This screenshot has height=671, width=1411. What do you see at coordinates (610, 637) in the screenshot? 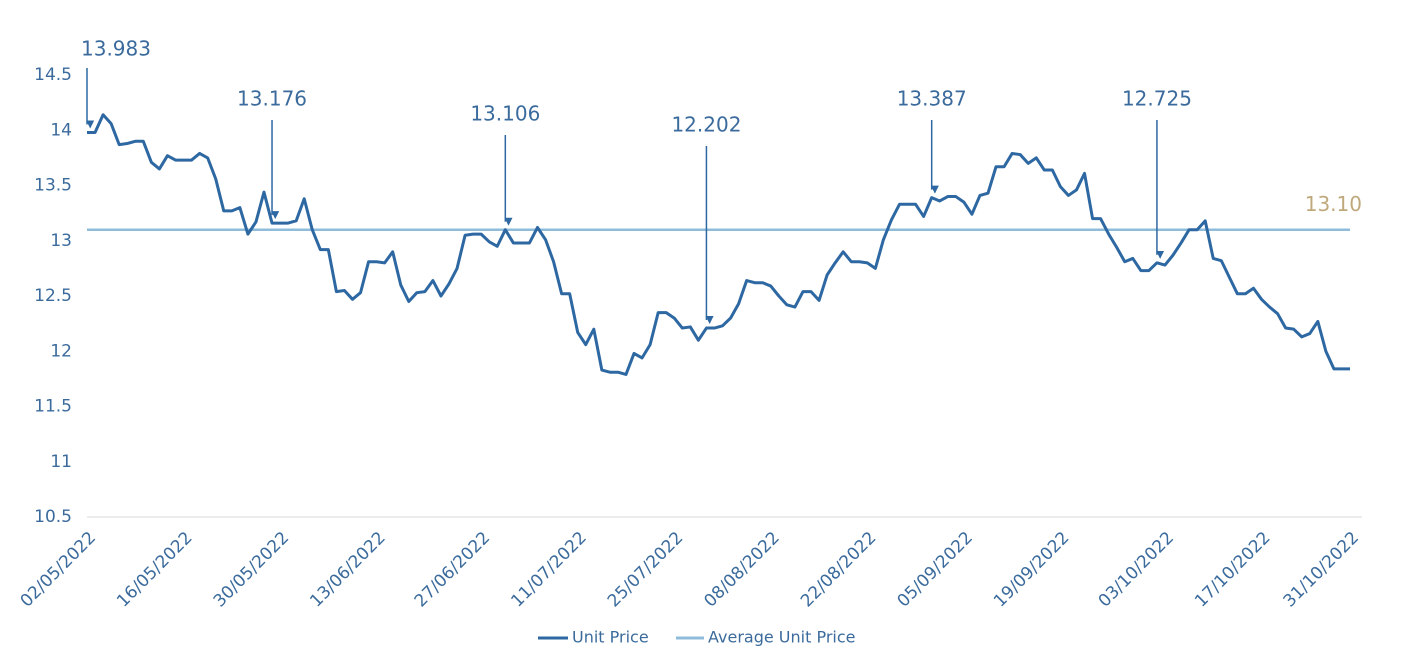
I see `legend-label: Unit Price` at bounding box center [610, 637].